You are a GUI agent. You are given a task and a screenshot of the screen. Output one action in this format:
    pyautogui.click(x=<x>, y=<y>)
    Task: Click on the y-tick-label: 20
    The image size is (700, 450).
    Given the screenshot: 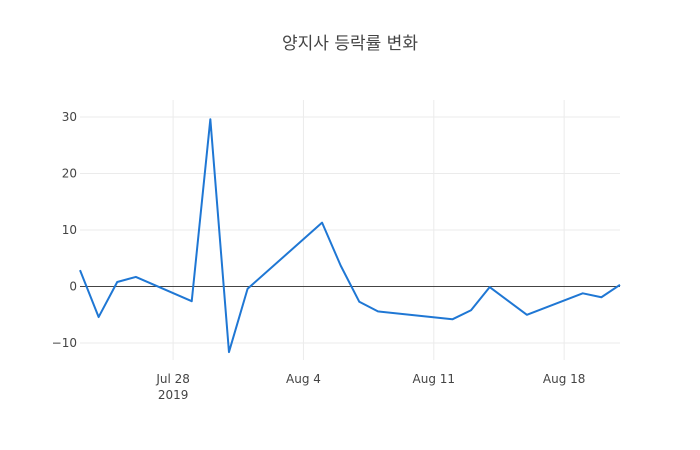 What is the action you would take?
    pyautogui.click(x=69, y=173)
    